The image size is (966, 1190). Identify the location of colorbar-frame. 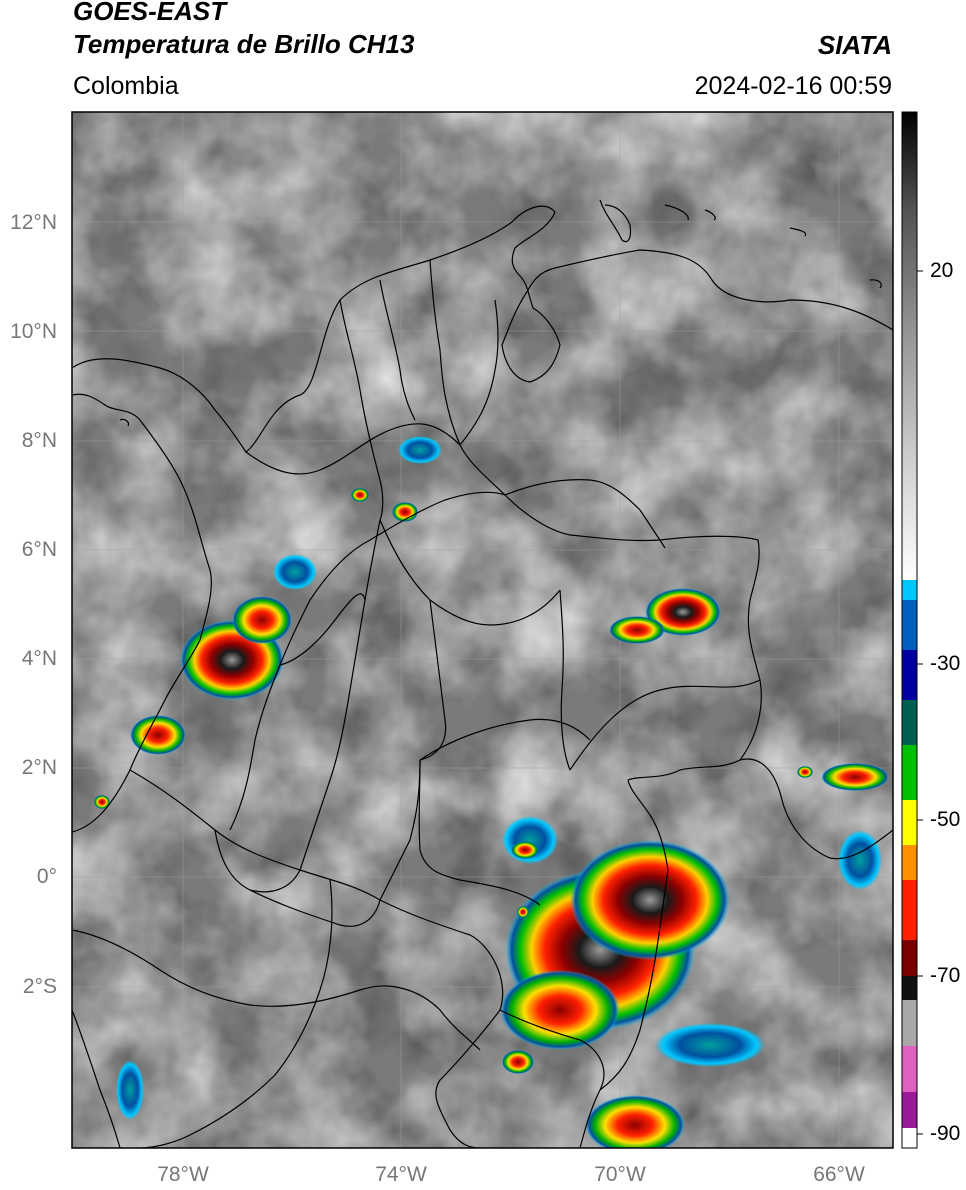
(909, 630).